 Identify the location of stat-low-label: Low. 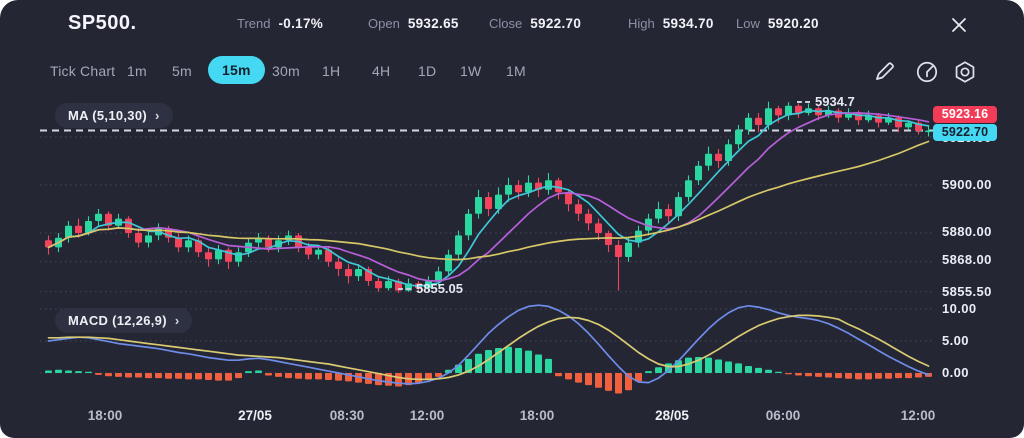
(748, 23).